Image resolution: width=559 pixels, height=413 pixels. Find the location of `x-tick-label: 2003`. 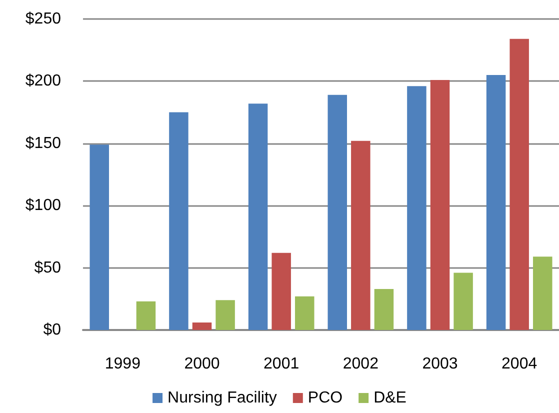

x-tick-label: 2003 is located at coordinates (440, 364).